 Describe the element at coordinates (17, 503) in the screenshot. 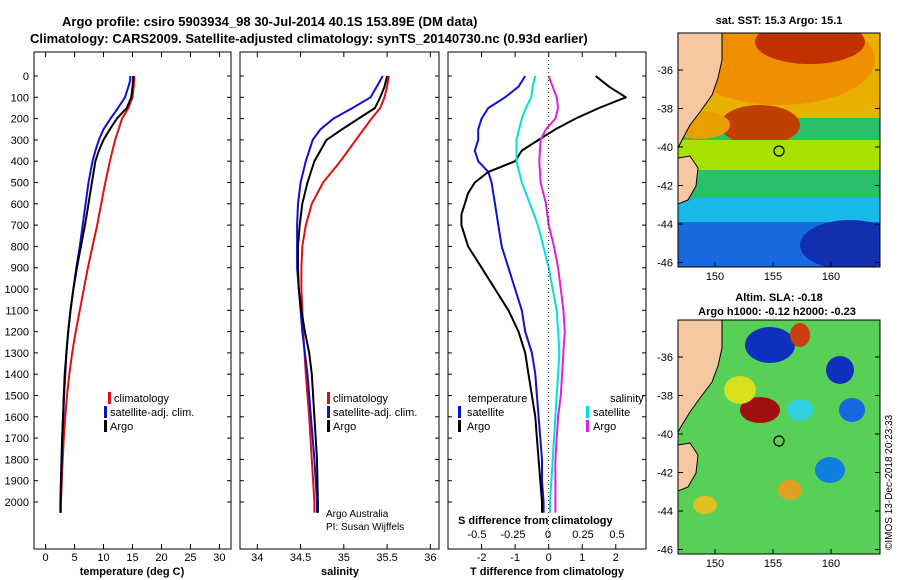

I see `depth-tick-label: 2000` at that location.